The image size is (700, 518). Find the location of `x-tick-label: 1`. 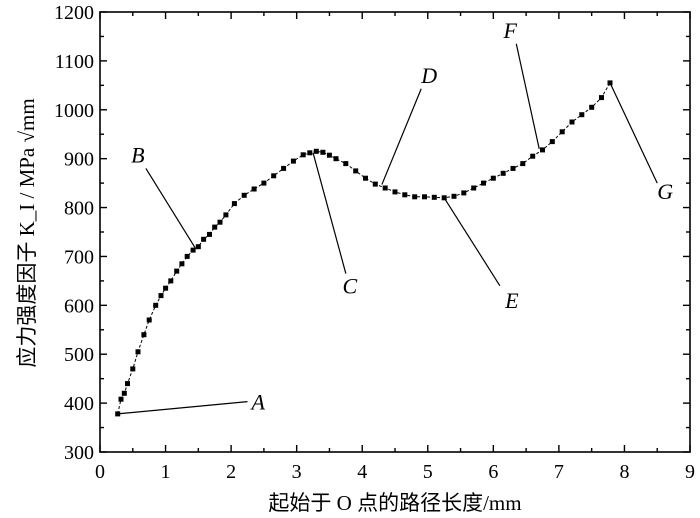

x-tick-label: 1 is located at coordinates (166, 472).